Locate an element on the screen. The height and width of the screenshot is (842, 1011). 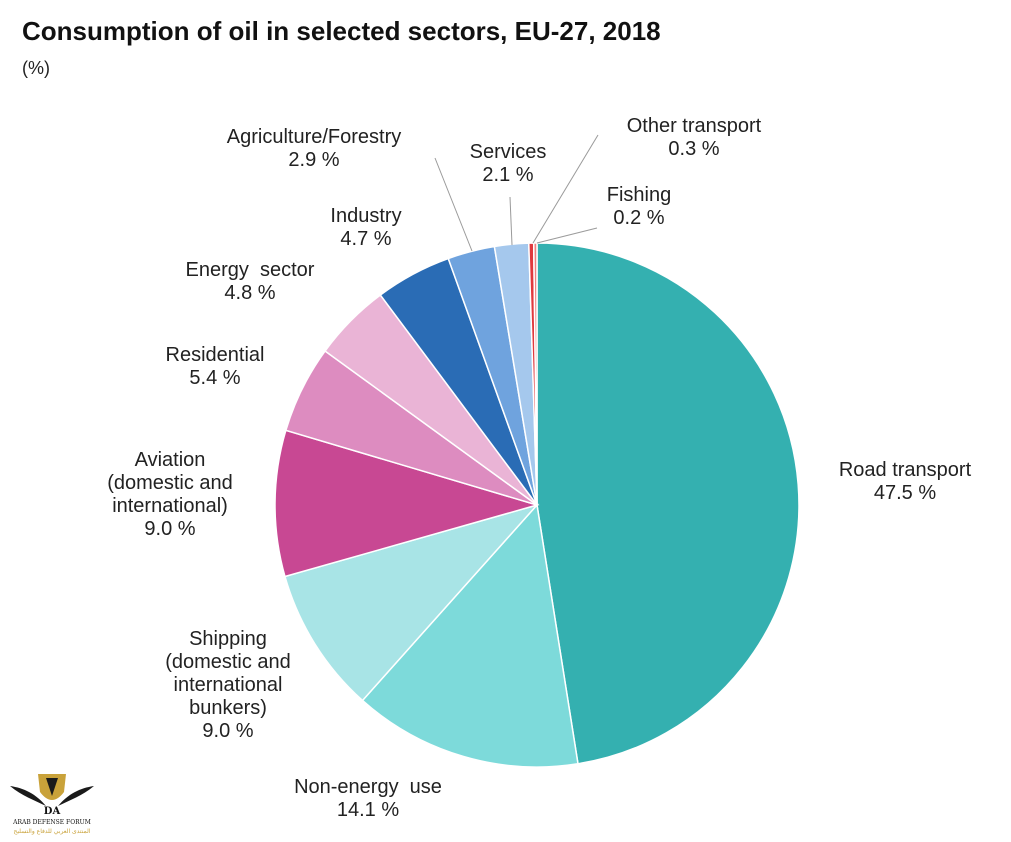
leader-line-fishing is located at coordinates (567, 235).